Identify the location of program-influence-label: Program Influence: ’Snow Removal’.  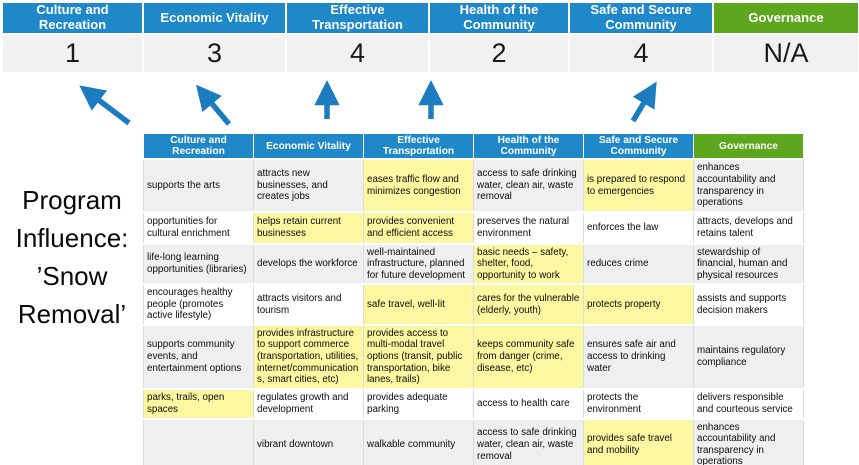
(72, 257).